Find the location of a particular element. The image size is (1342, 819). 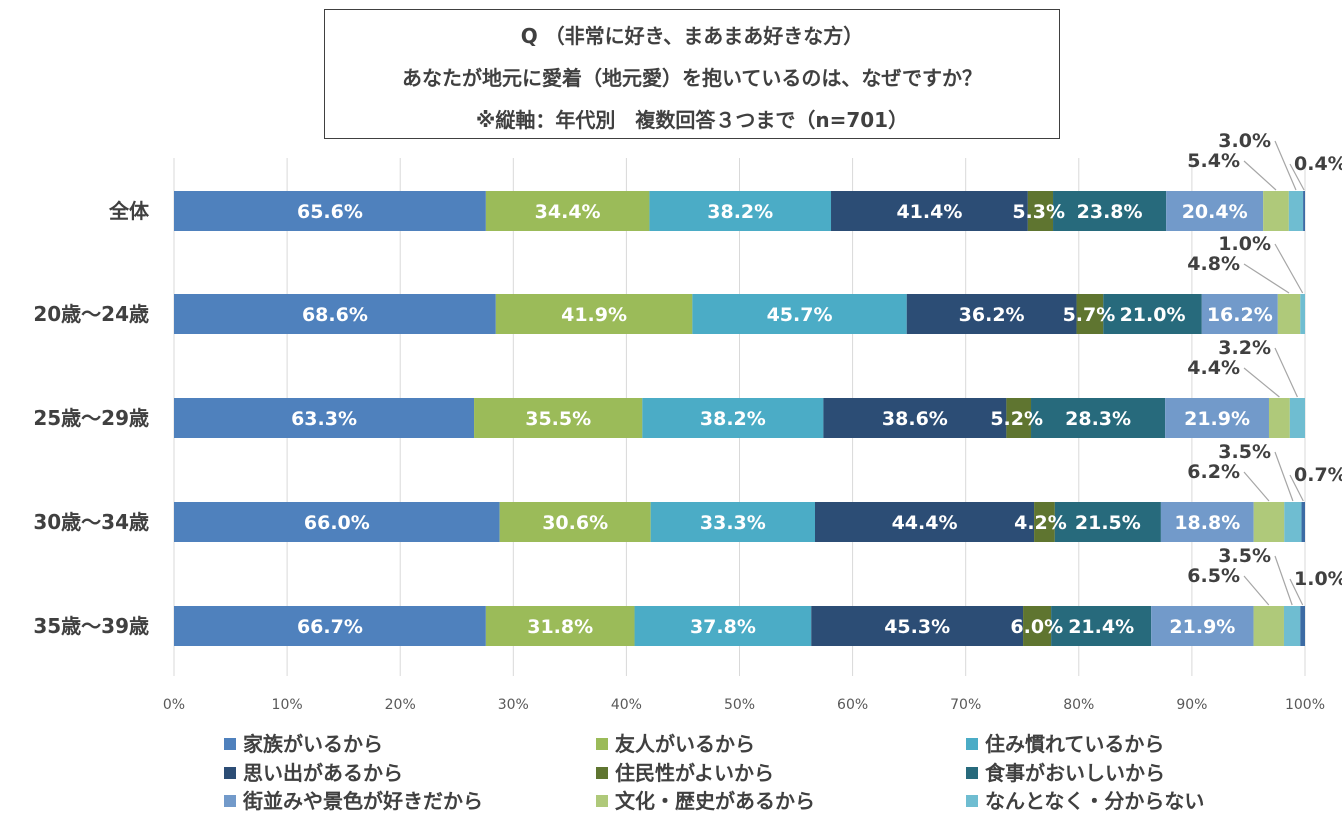

data-label: 68.6% is located at coordinates (335, 315).